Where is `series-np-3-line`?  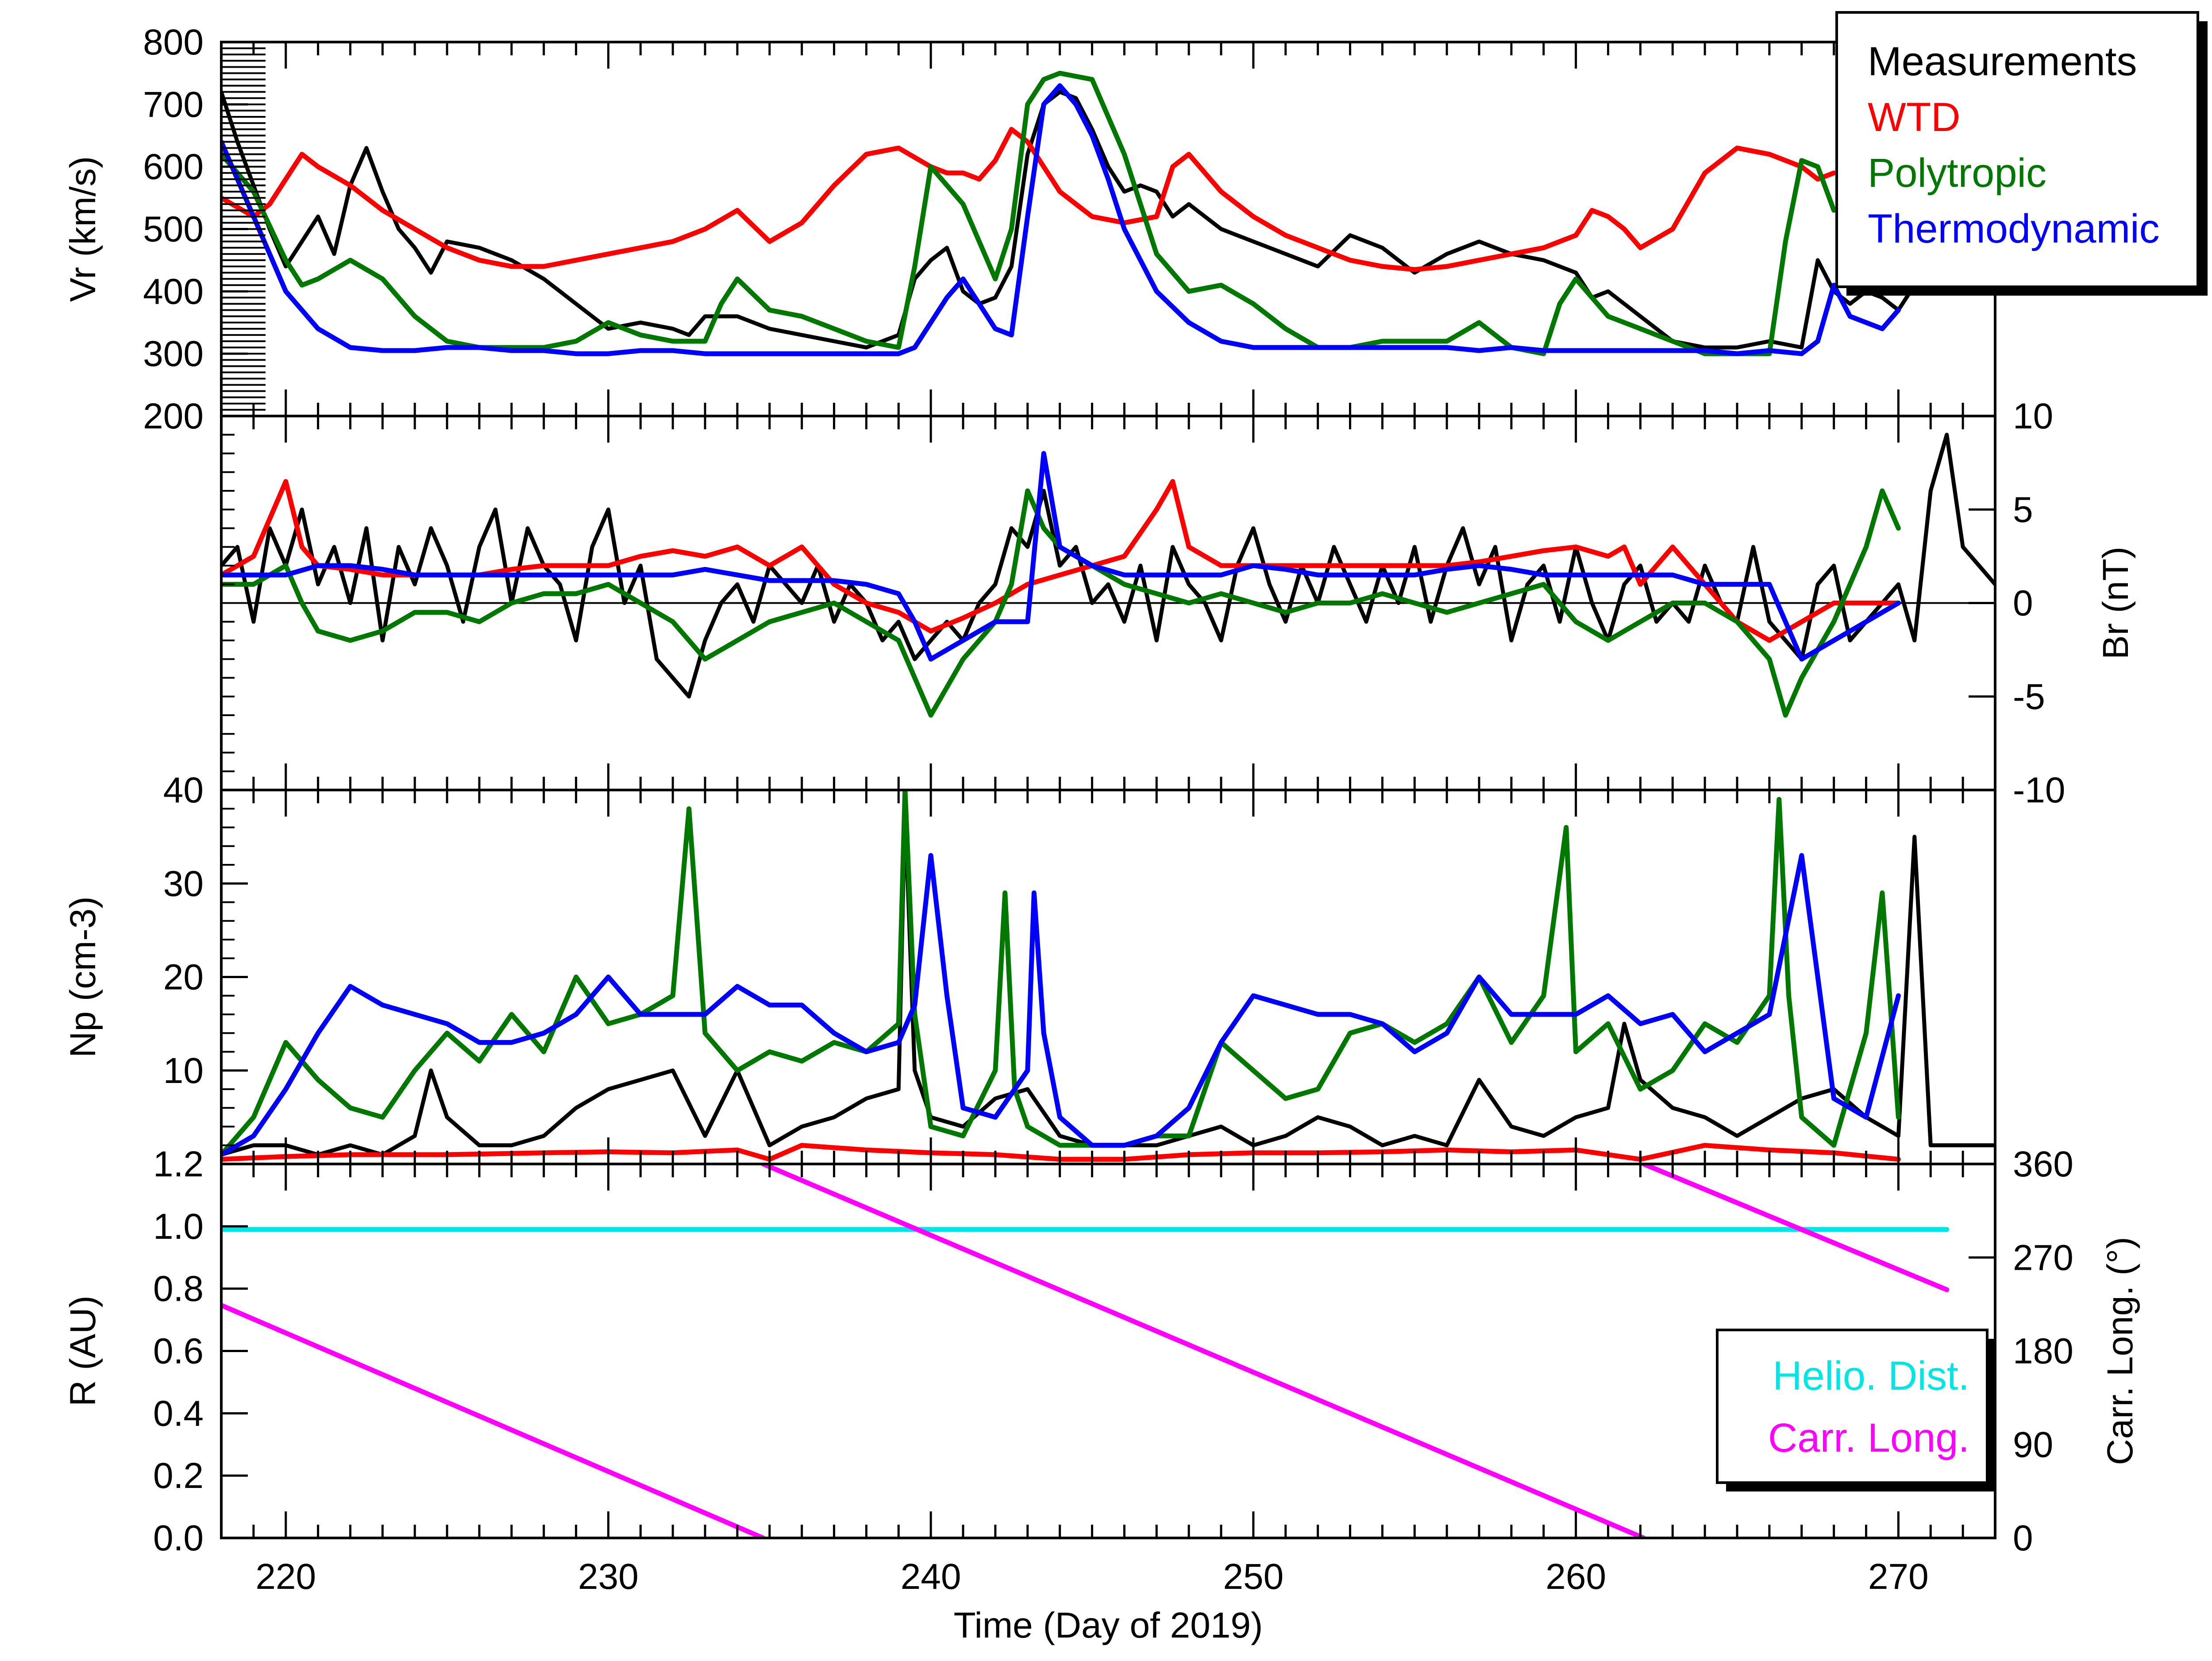
series-np-3-line is located at coordinates (1061, 1005).